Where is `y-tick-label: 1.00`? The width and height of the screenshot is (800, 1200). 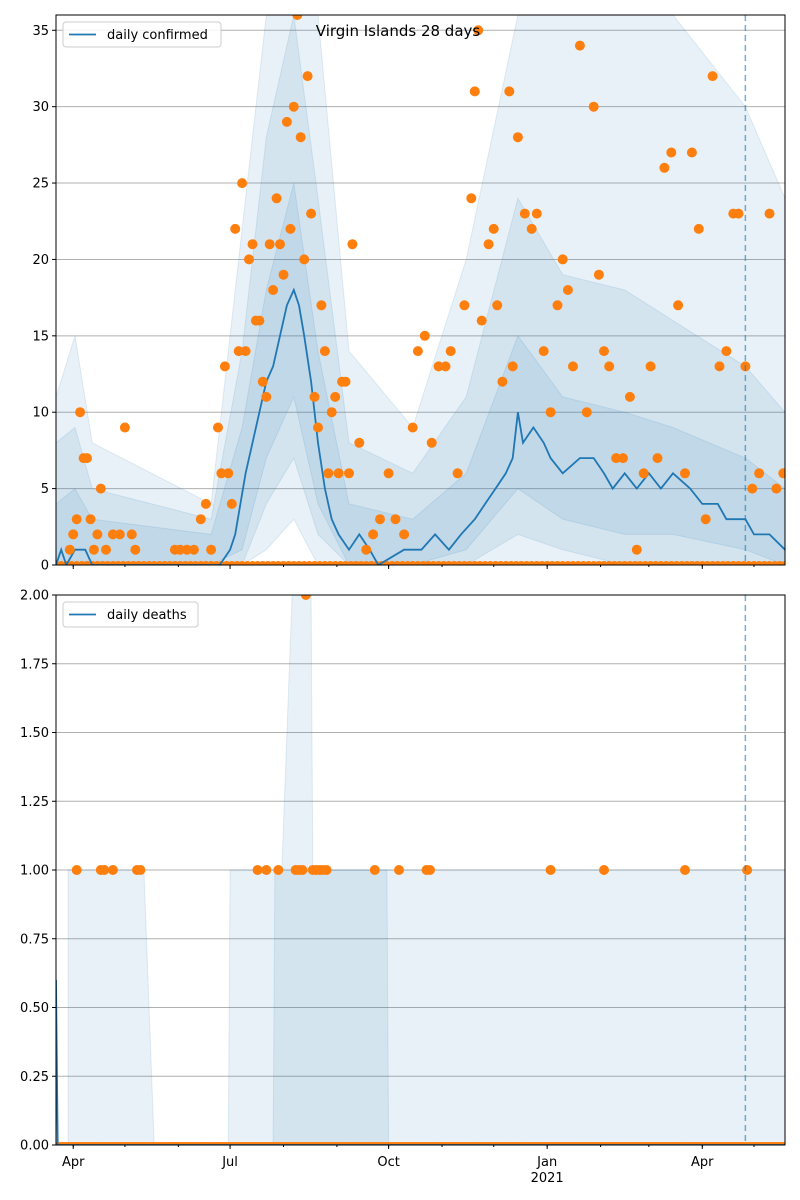
y-tick-label: 1.00 is located at coordinates (34, 871).